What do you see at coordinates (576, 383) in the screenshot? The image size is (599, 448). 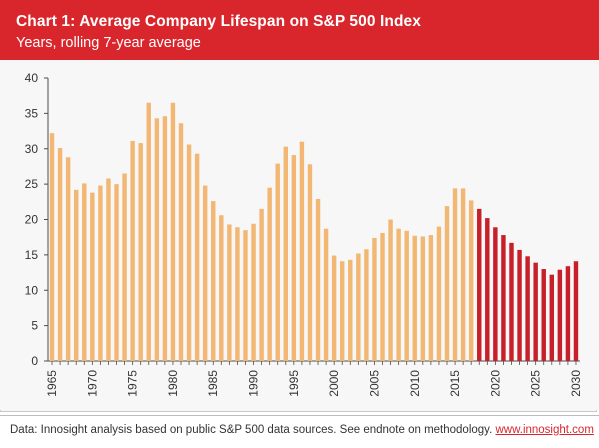 I see `x-tick-label: 2030` at bounding box center [576, 383].